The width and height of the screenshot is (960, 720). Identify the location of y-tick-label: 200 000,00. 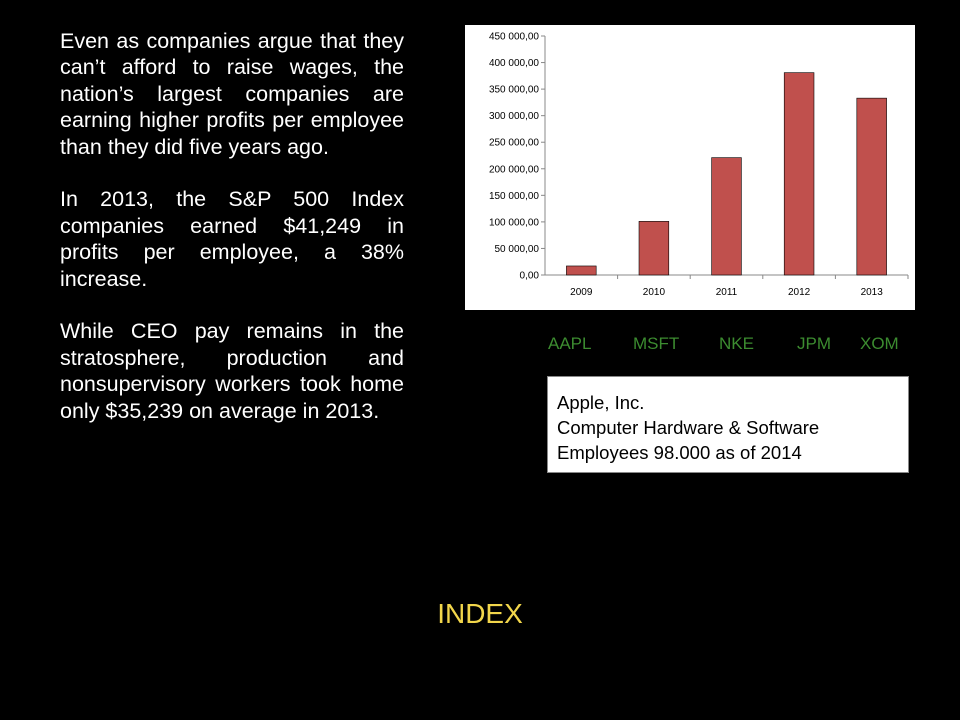
(514, 169).